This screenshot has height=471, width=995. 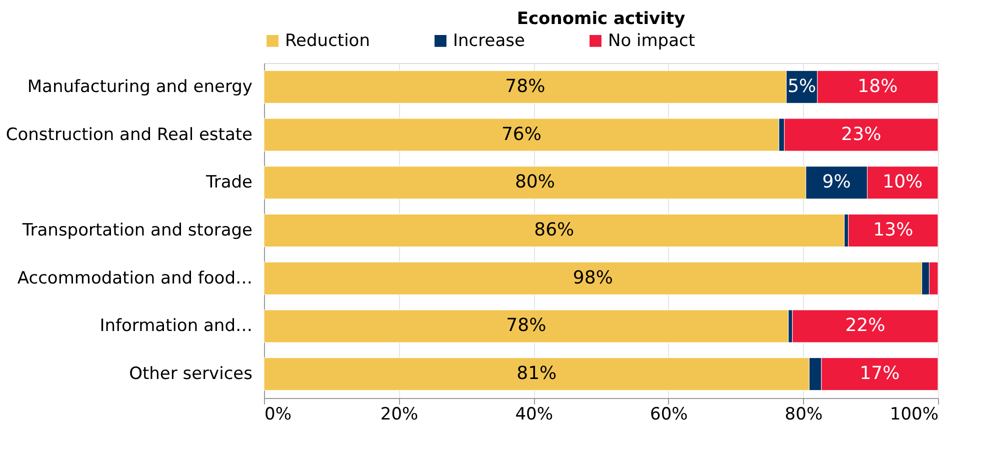 I want to click on legend-label: Increase, so click(x=489, y=40).